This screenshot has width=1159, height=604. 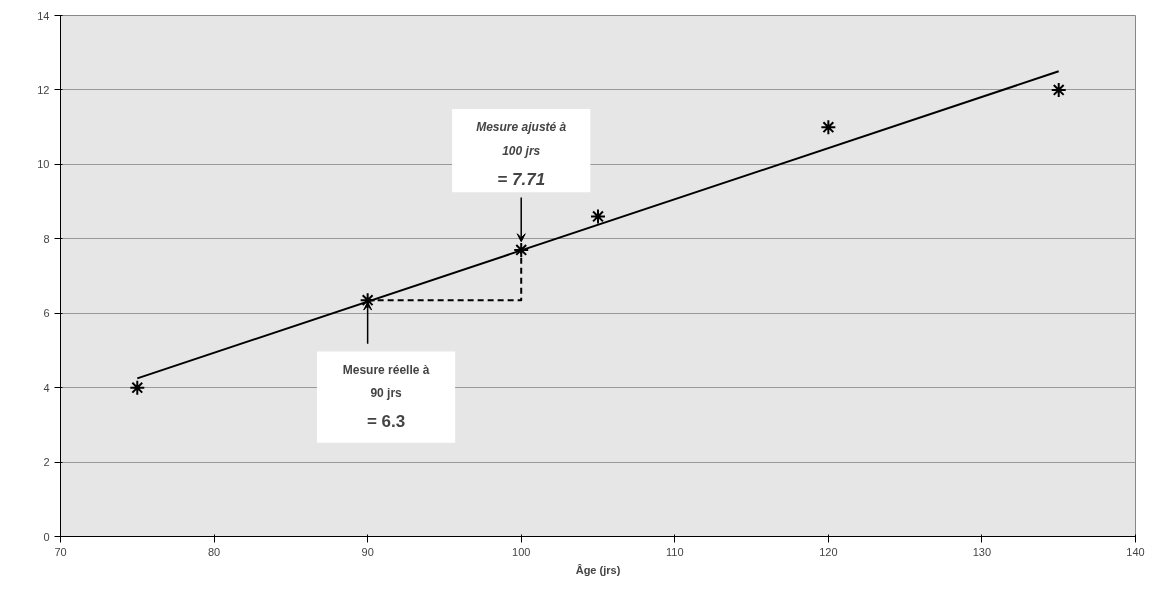 What do you see at coordinates (46, 387) in the screenshot?
I see `y-tick-label: 4` at bounding box center [46, 387].